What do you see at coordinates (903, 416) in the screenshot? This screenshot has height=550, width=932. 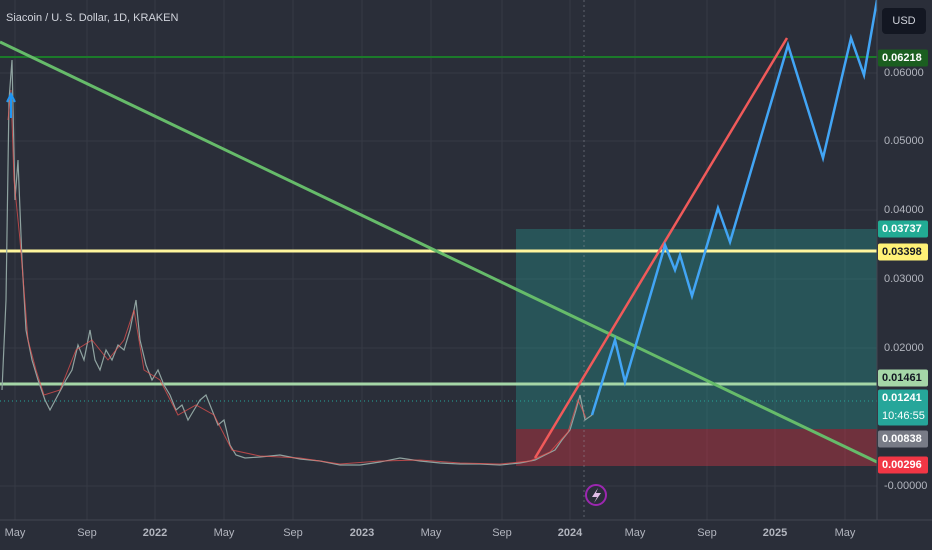 I see `countdown: 10:46:55` at bounding box center [903, 416].